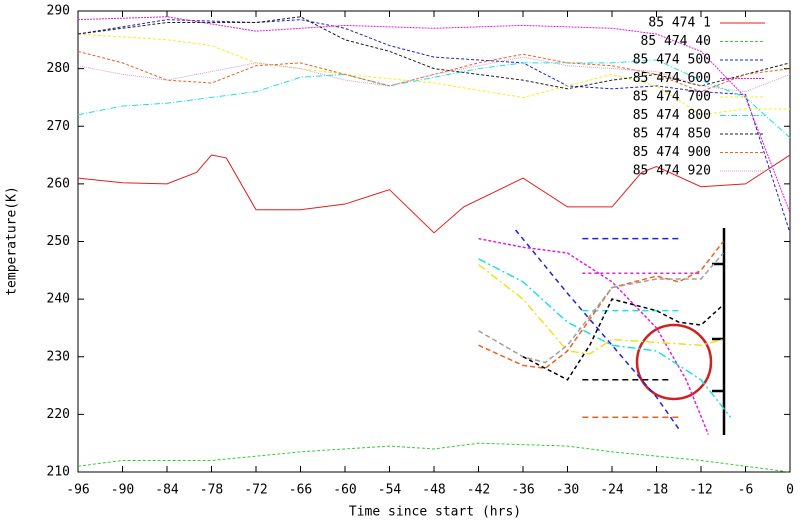  Describe the element at coordinates (478, 490) in the screenshot. I see `x-tick-label: -42` at that location.